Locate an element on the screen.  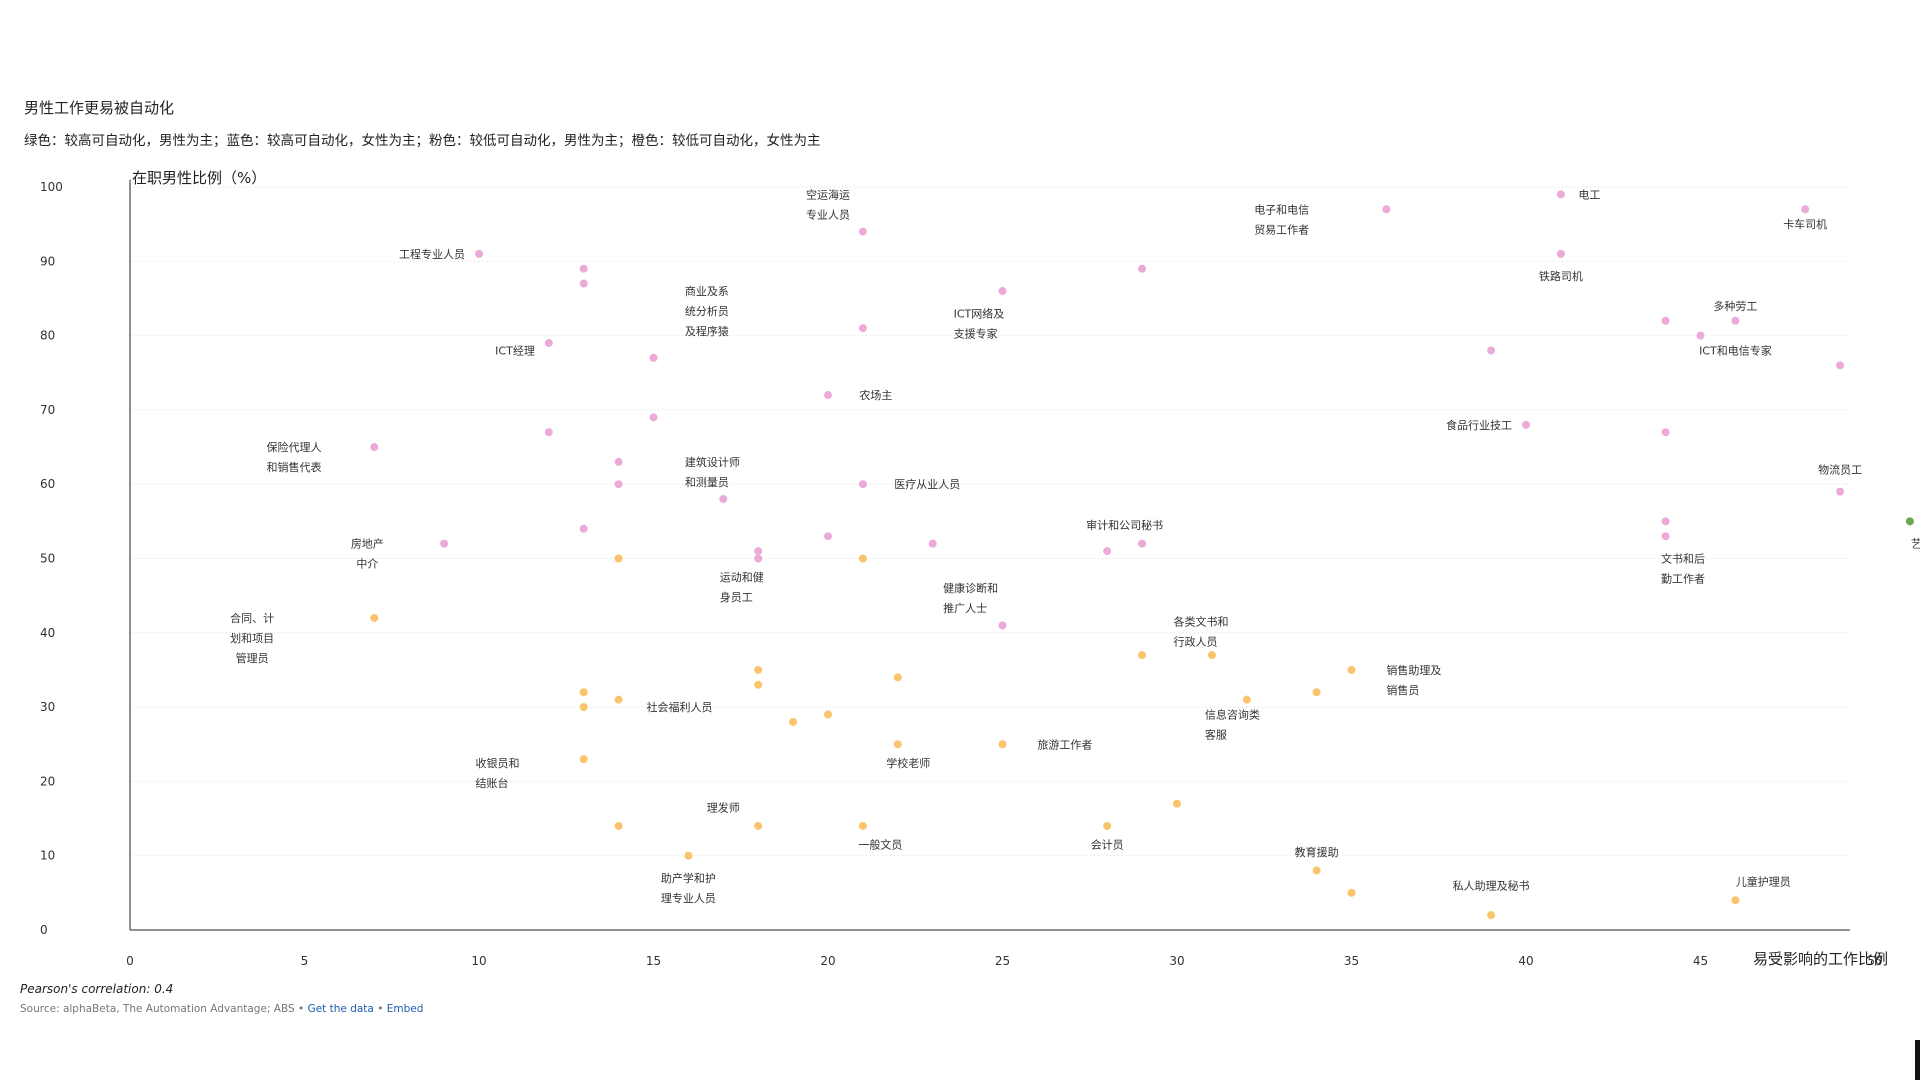
point-label: 医疗从业人员 is located at coordinates (927, 484).